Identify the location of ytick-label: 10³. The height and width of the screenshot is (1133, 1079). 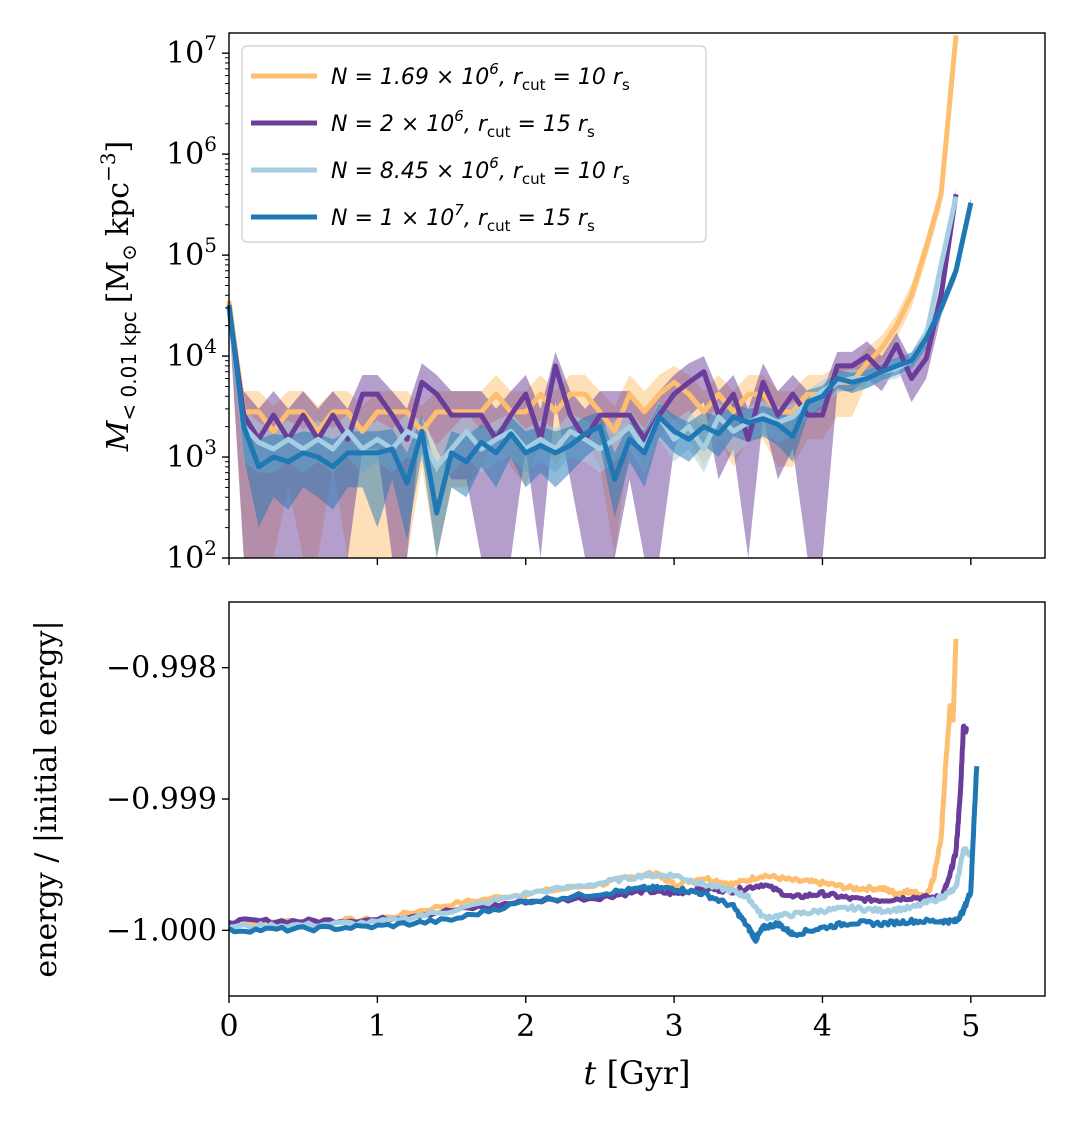
(191, 455).